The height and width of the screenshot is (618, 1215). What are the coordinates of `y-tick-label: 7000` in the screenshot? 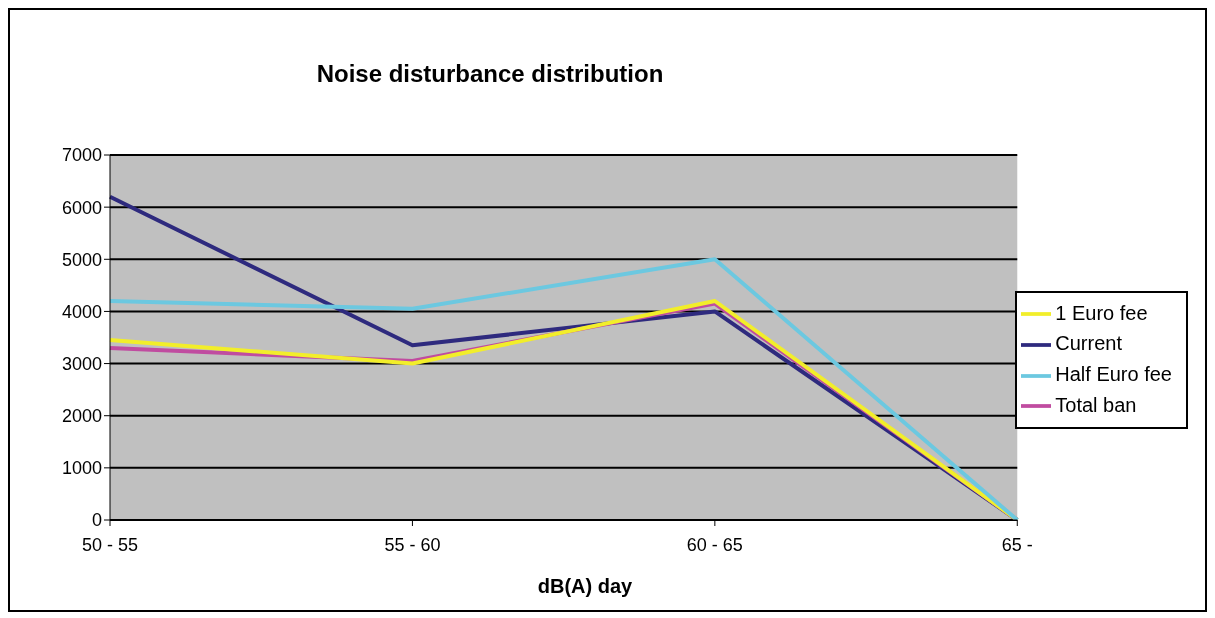 It's located at (81, 155).